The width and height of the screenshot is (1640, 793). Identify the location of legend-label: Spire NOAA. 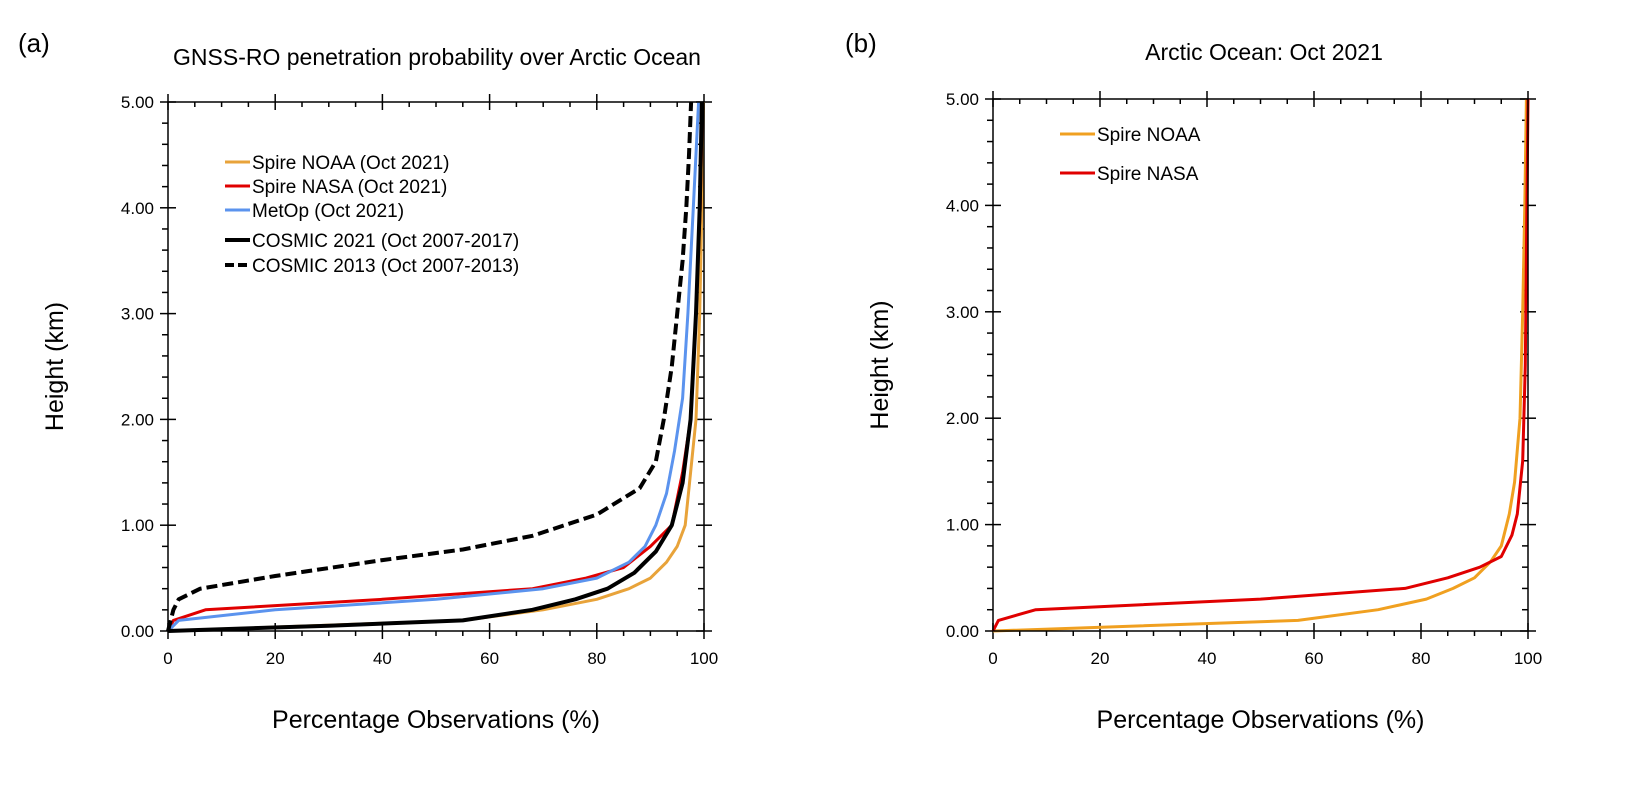
(1149, 135).